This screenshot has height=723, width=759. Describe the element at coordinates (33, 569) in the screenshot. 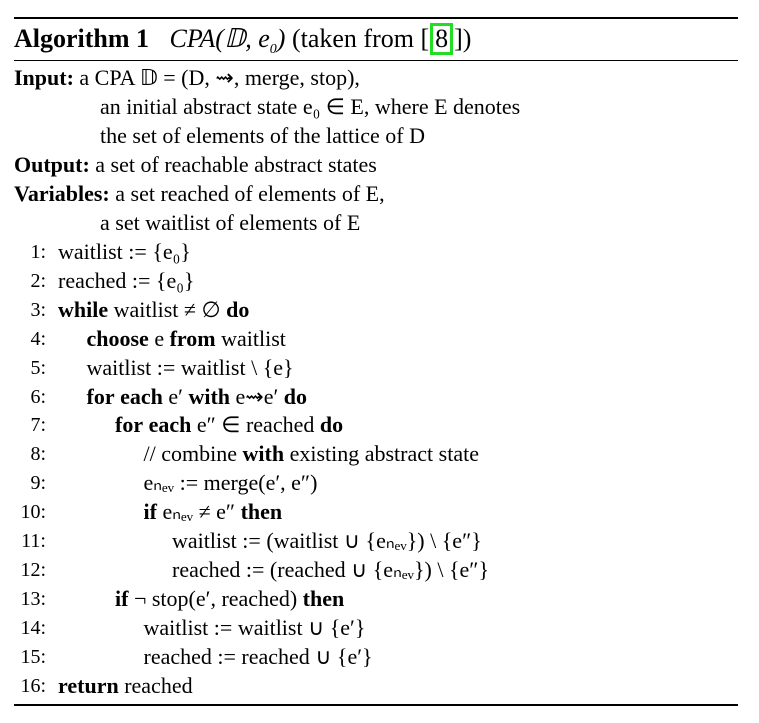

I see `line-number: 12:` at that location.